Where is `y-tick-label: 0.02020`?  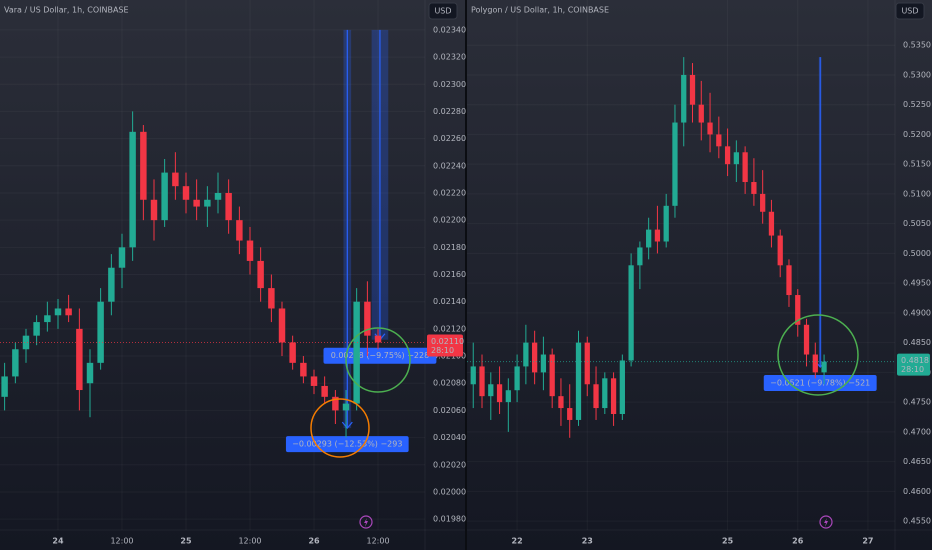 y-tick-label: 0.02020 is located at coordinates (449, 464).